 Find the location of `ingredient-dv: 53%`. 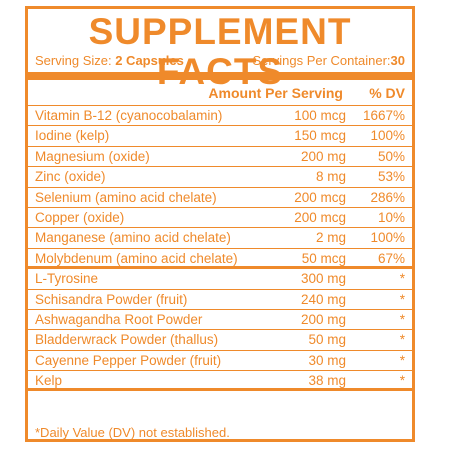

ingredient-dv: 53% is located at coordinates (391, 177).